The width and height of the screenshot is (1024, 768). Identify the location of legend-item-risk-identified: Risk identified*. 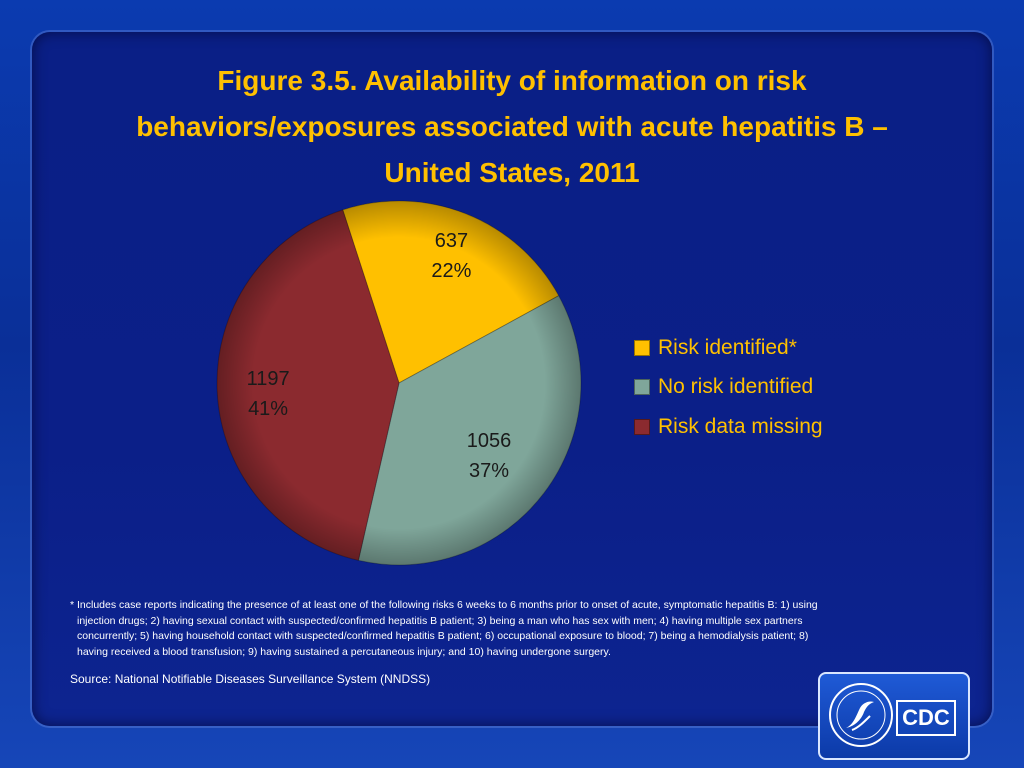
(728, 348).